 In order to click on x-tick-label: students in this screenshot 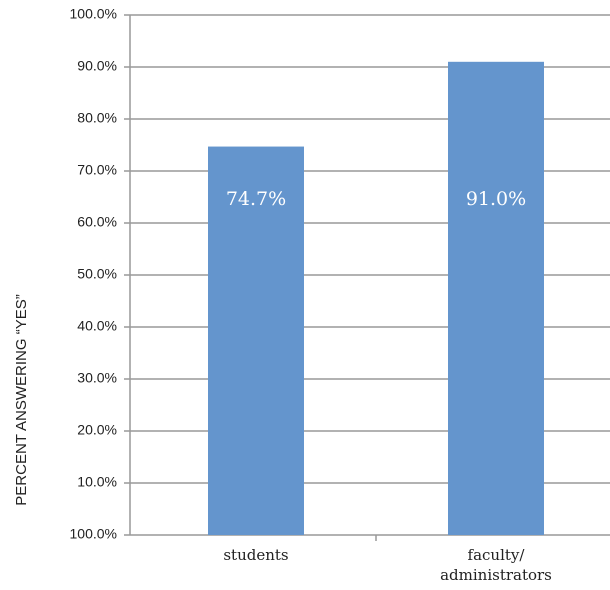, I will do `click(256, 555)`.